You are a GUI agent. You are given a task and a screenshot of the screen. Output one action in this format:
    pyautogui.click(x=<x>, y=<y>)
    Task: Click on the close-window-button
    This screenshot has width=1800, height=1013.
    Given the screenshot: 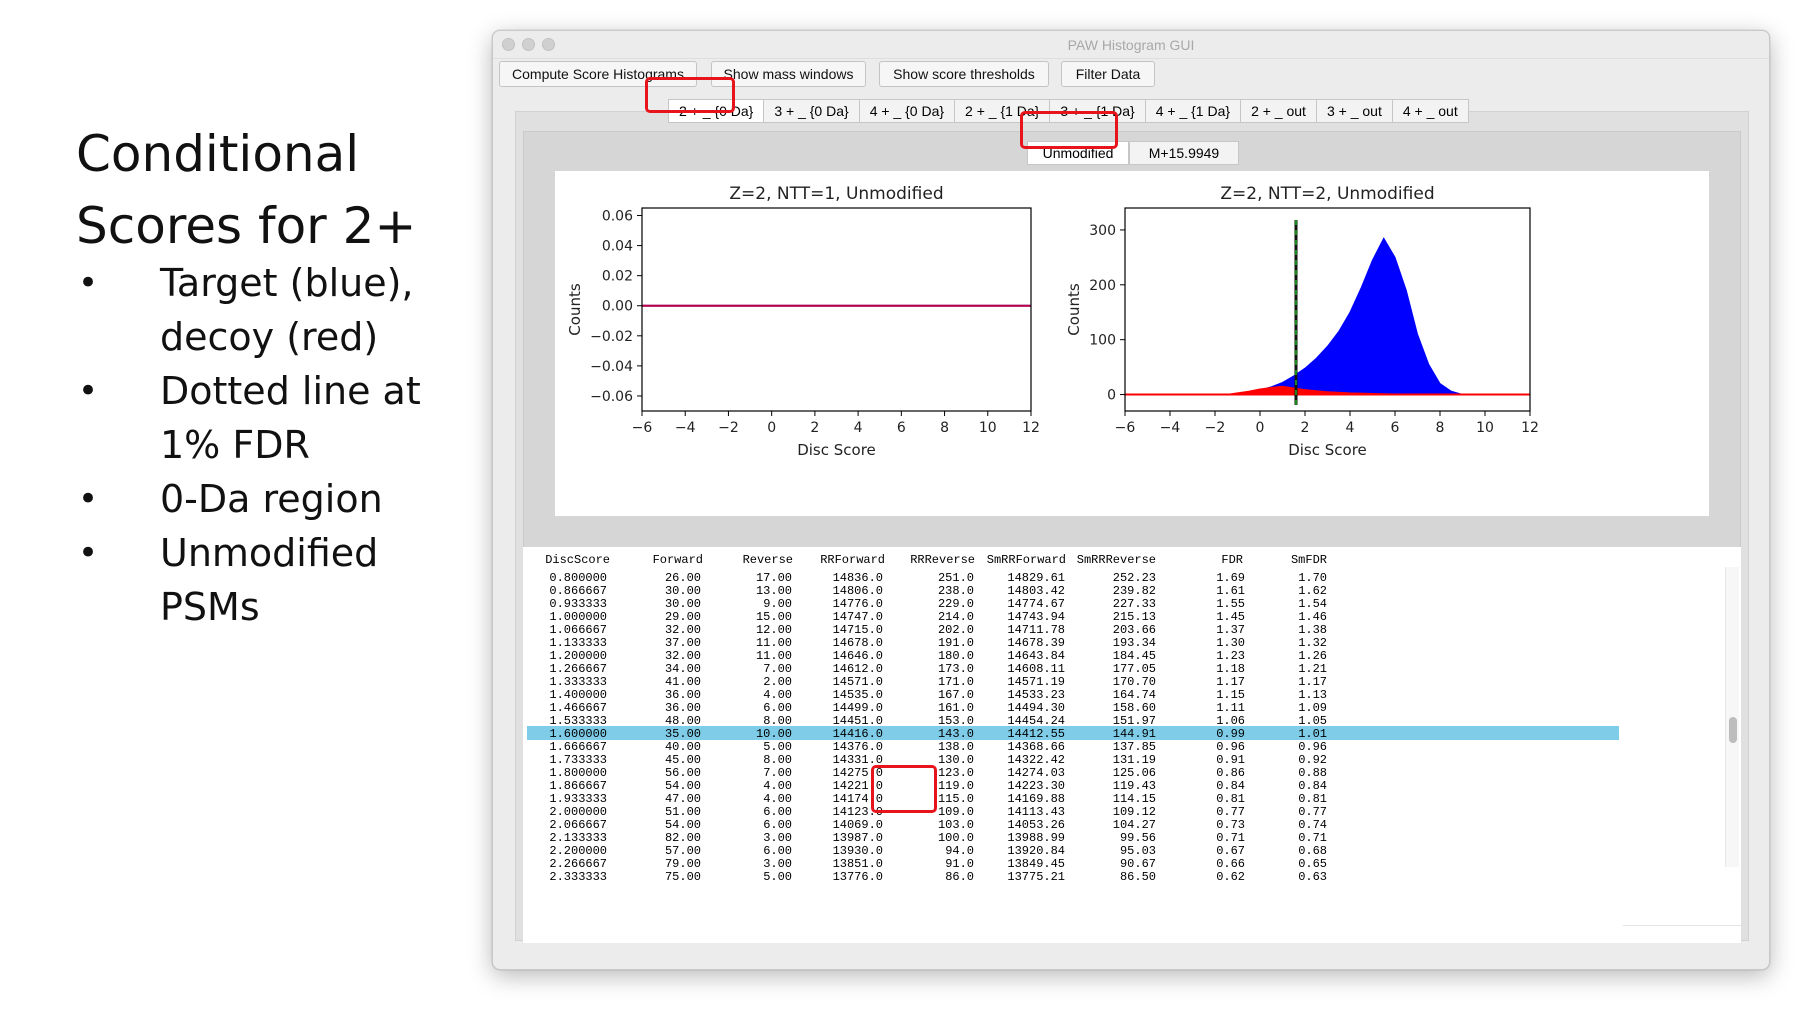 What is the action you would take?
    pyautogui.click(x=508, y=44)
    